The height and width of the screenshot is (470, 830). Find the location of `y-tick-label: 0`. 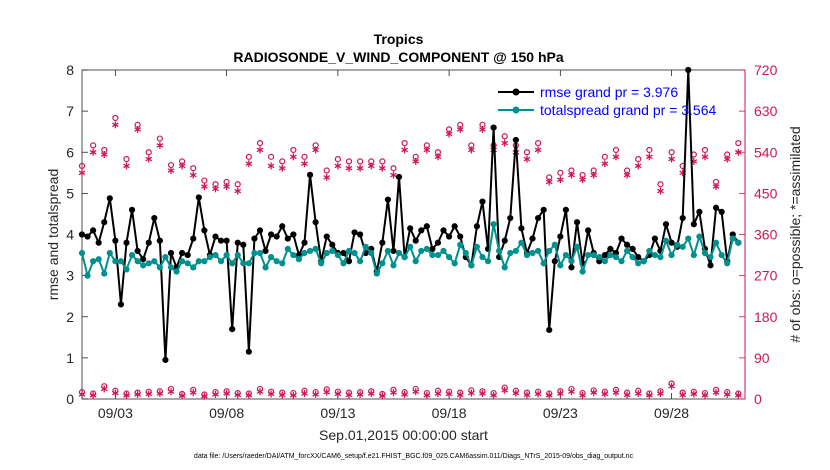

y-tick-label: 0 is located at coordinates (70, 399).